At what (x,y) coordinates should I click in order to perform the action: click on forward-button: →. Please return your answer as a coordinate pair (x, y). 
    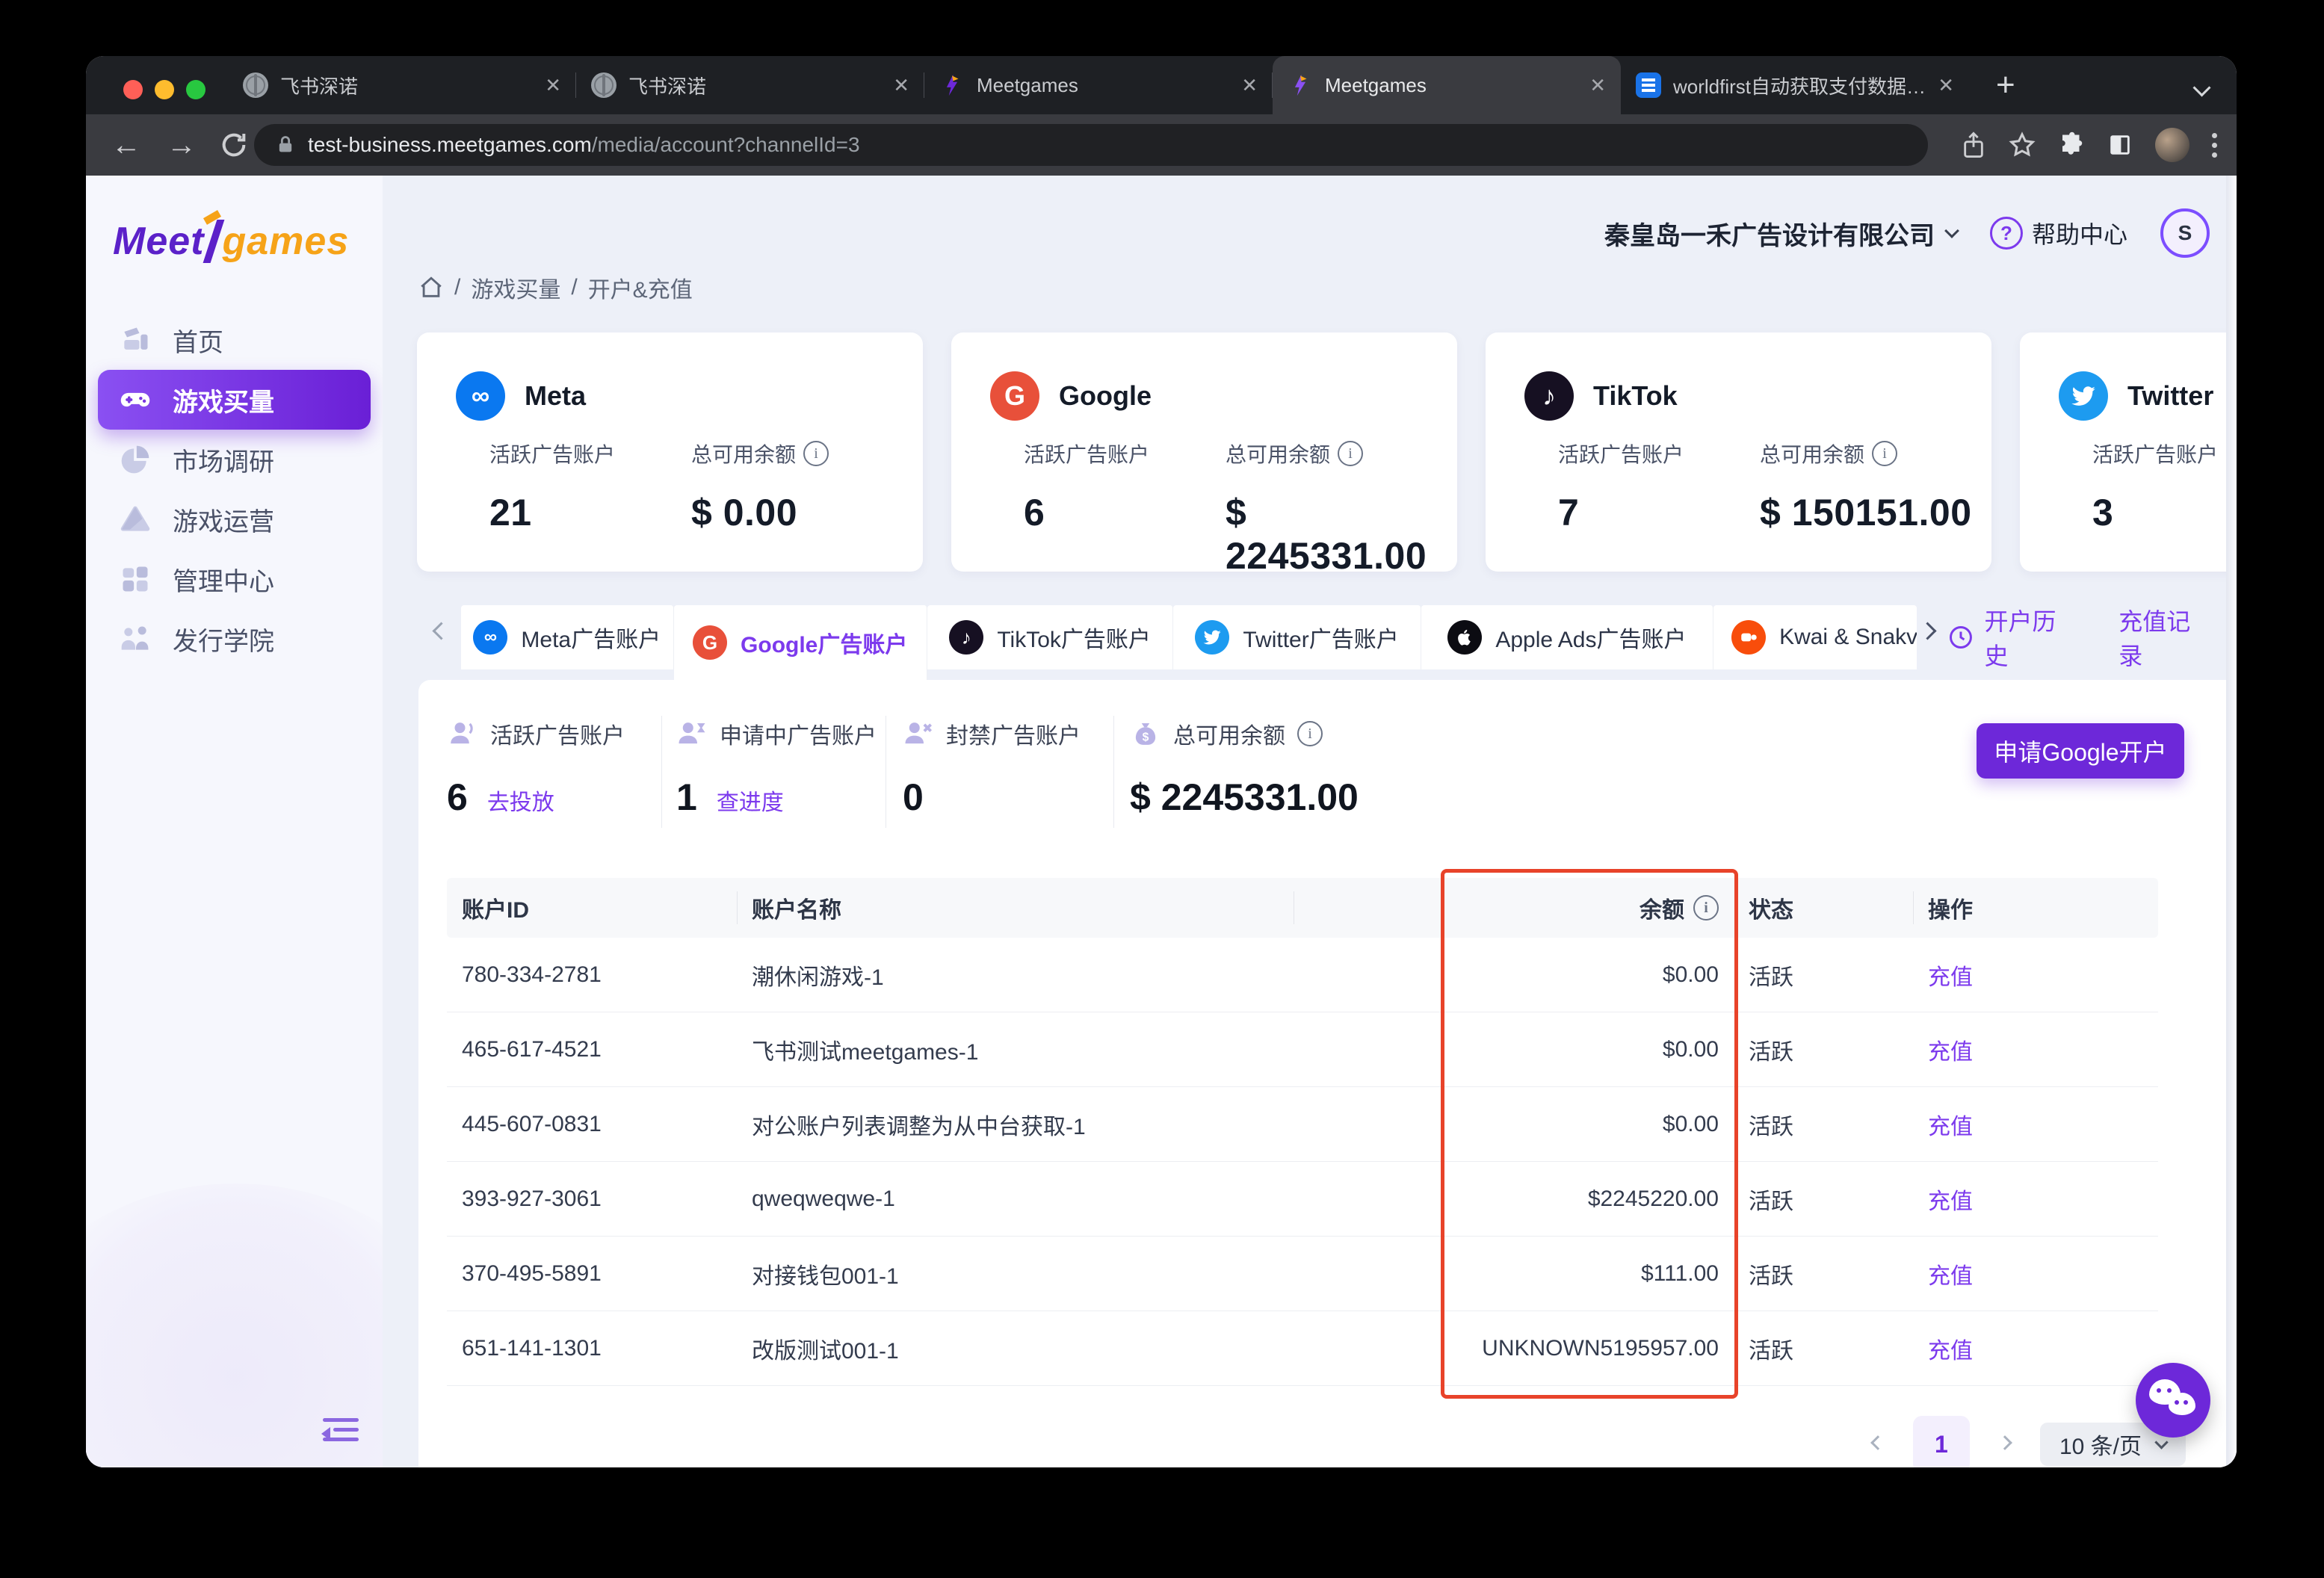
    Looking at the image, I should click on (182, 145).